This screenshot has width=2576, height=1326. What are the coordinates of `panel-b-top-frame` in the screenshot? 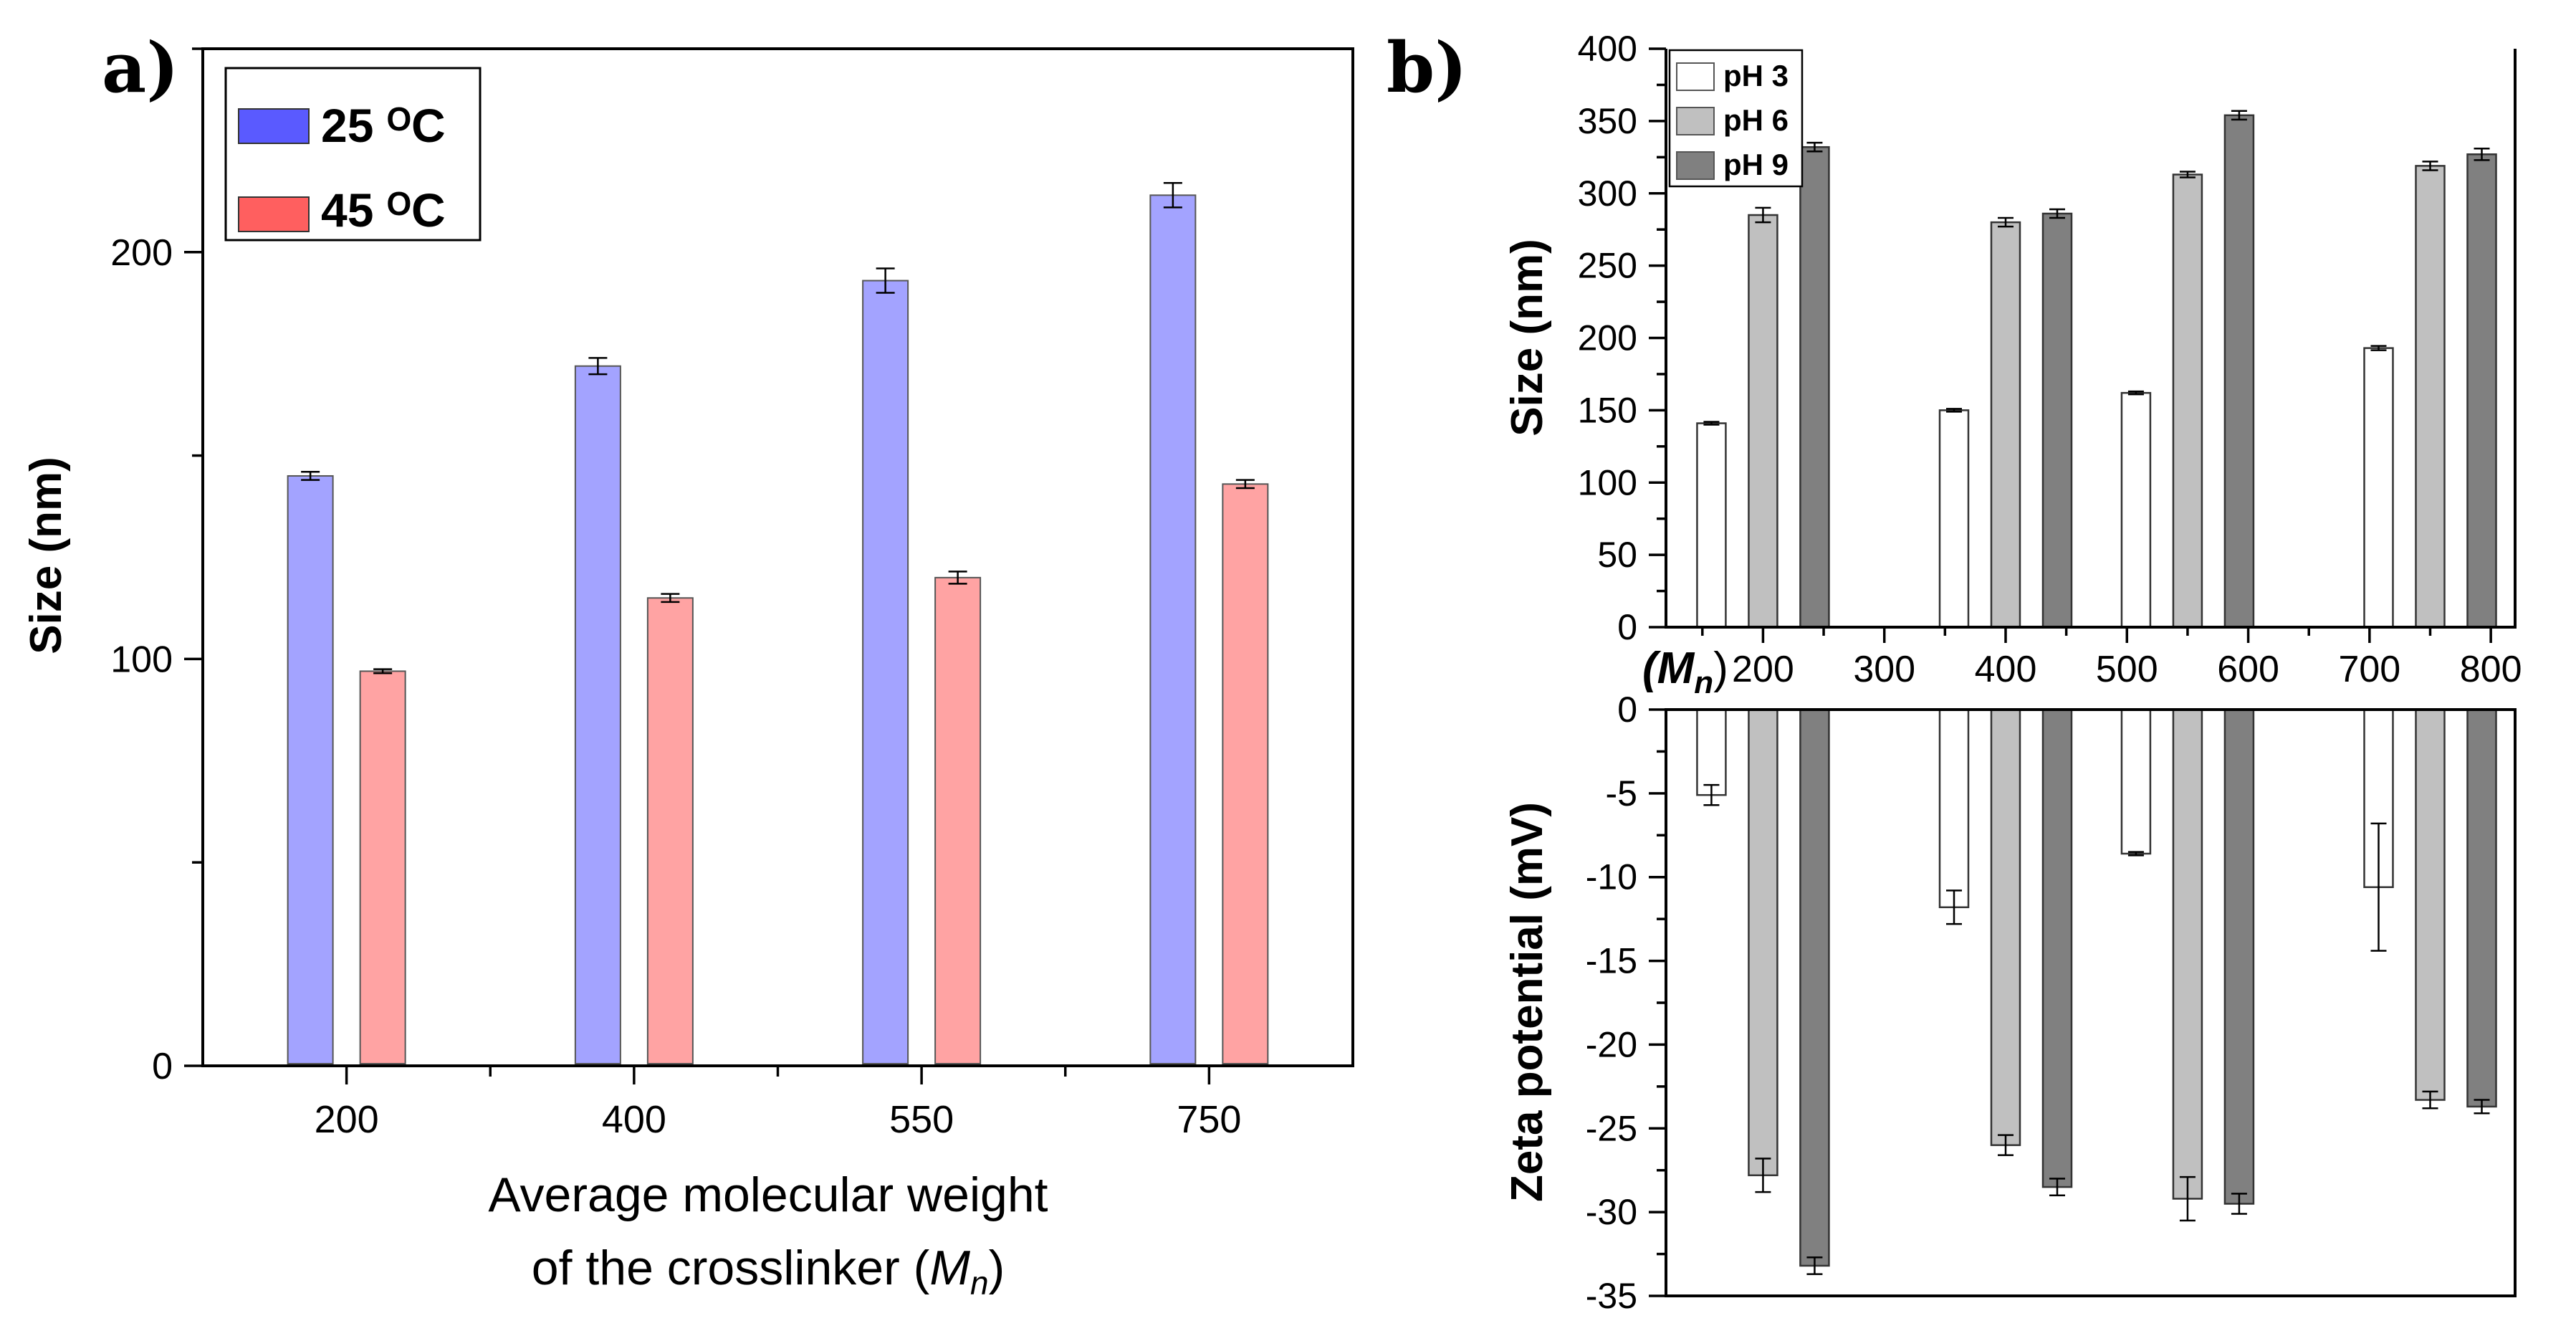 It's located at (2091, 339).